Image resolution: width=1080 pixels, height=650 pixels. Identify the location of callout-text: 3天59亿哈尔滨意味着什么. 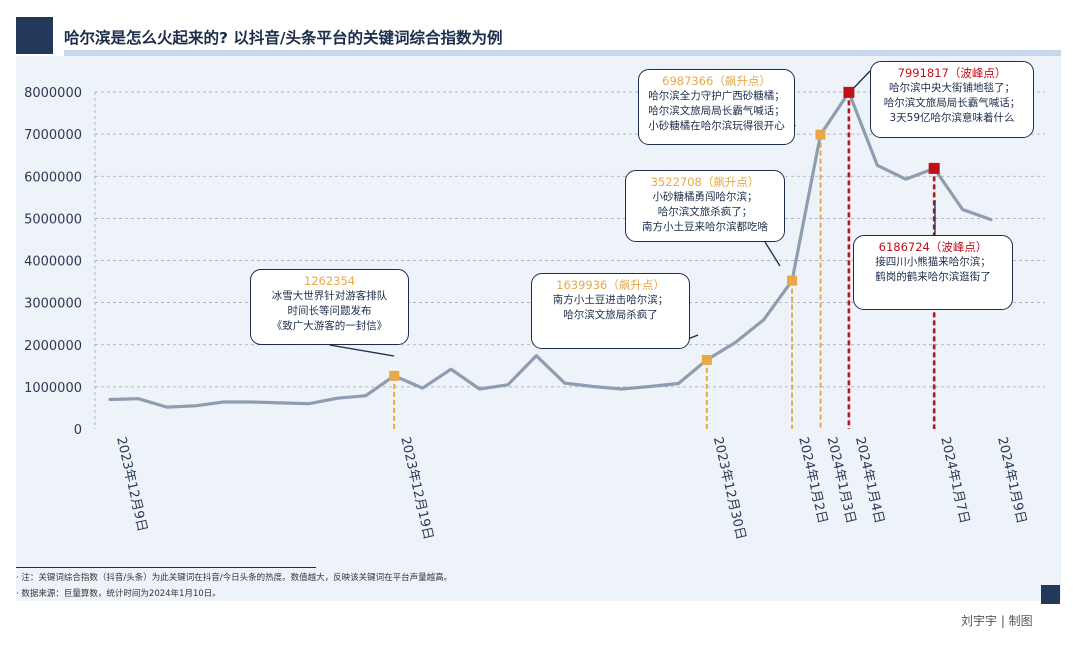
(952, 118).